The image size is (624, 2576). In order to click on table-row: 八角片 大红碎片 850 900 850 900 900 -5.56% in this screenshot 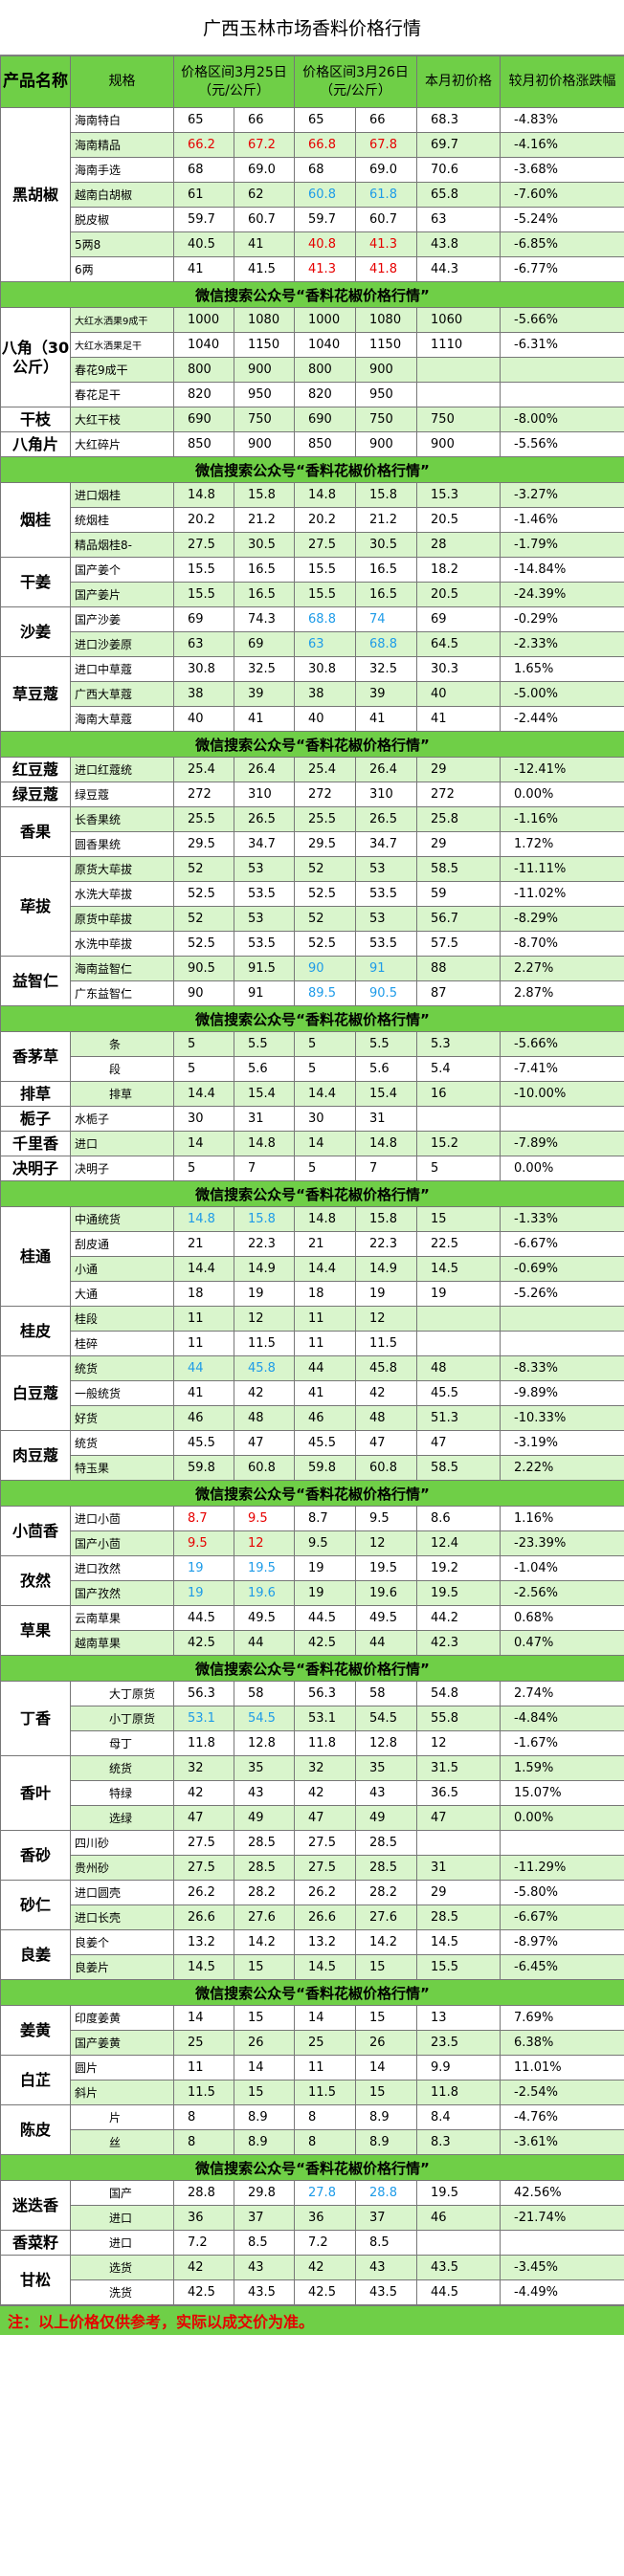, I will do `click(312, 444)`.